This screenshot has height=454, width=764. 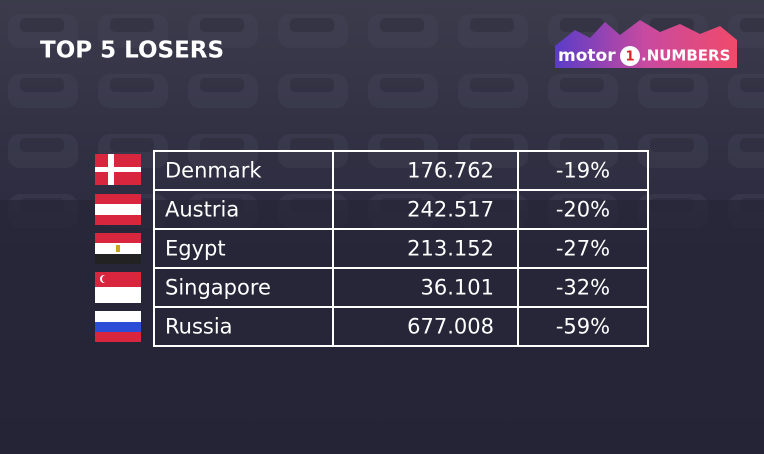 What do you see at coordinates (685, 56) in the screenshot?
I see `logo-product: .NUMBERS` at bounding box center [685, 56].